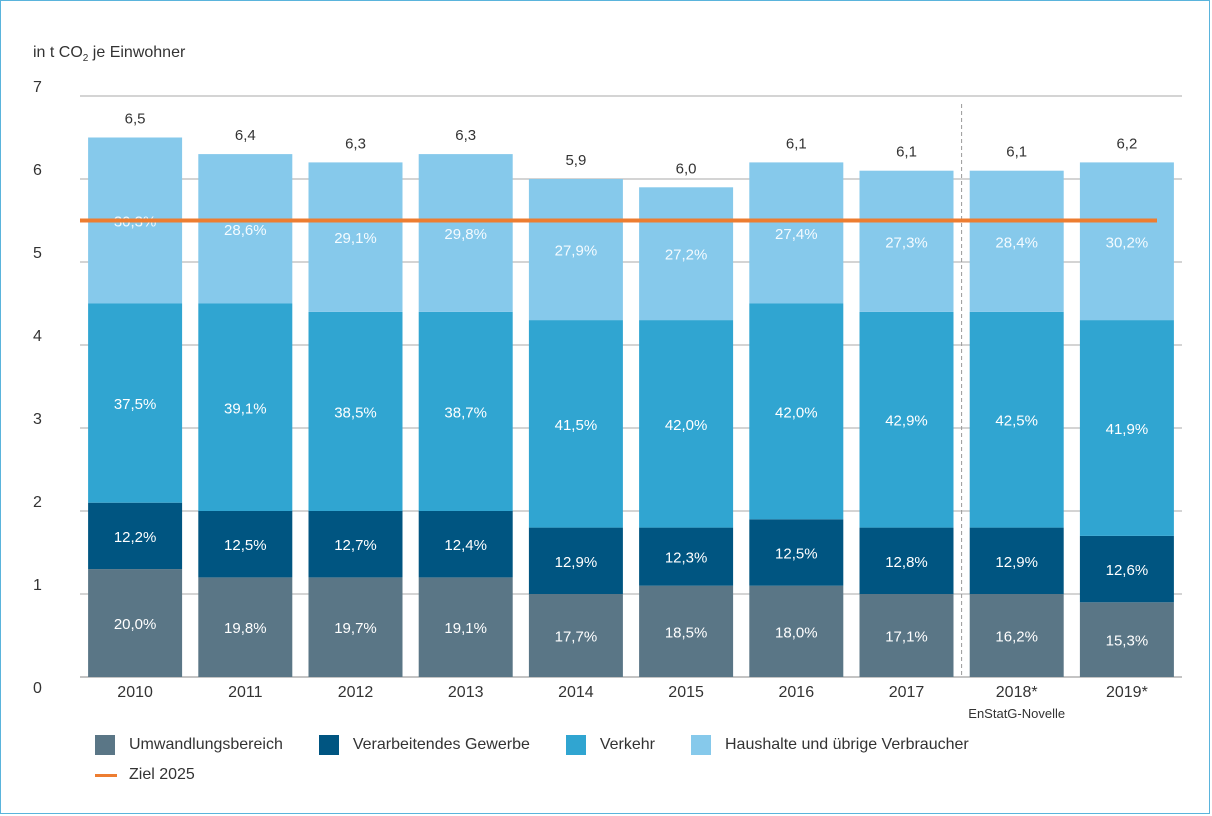 The height and width of the screenshot is (816, 1212). I want to click on y-tick-label: 3, so click(37, 419).